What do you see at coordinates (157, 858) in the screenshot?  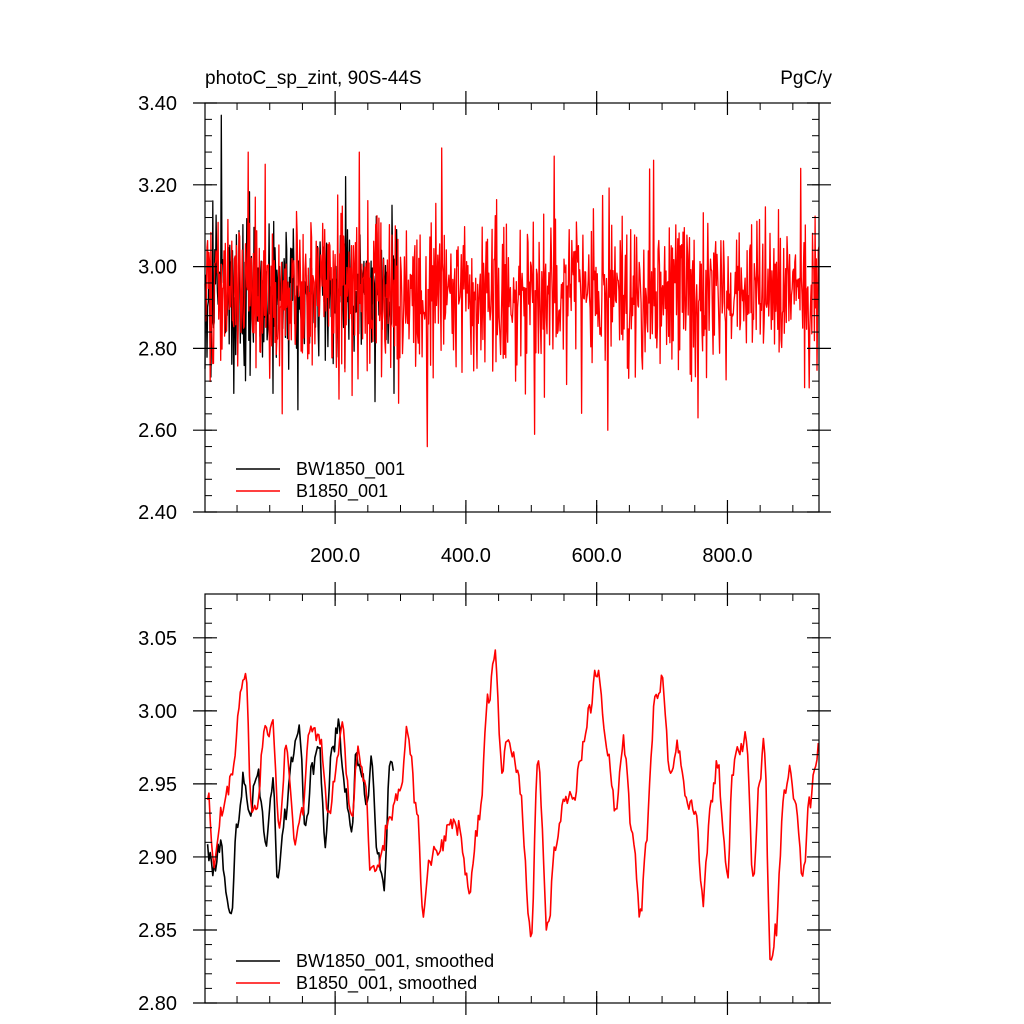 I see `bottom-y-tick-label: 2.90` at bounding box center [157, 858].